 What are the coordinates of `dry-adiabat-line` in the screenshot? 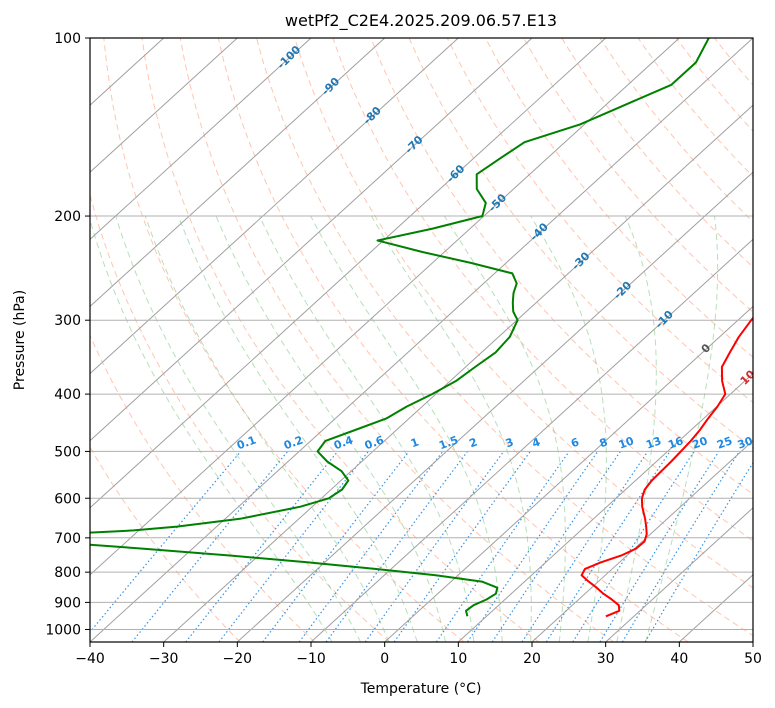 It's located at (638, 175).